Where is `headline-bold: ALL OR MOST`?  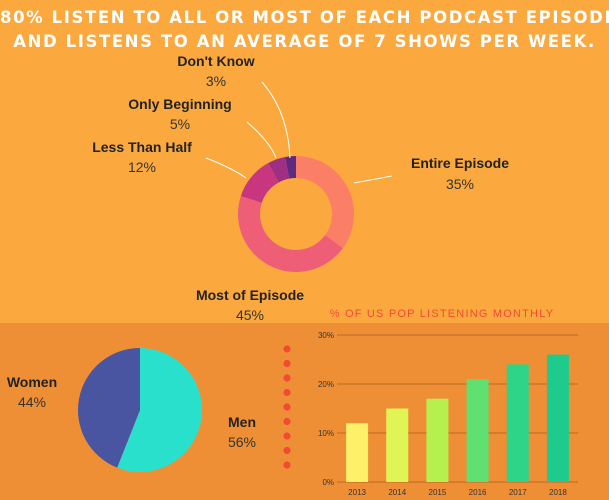
headline-bold: ALL OR MOST is located at coordinates (241, 17).